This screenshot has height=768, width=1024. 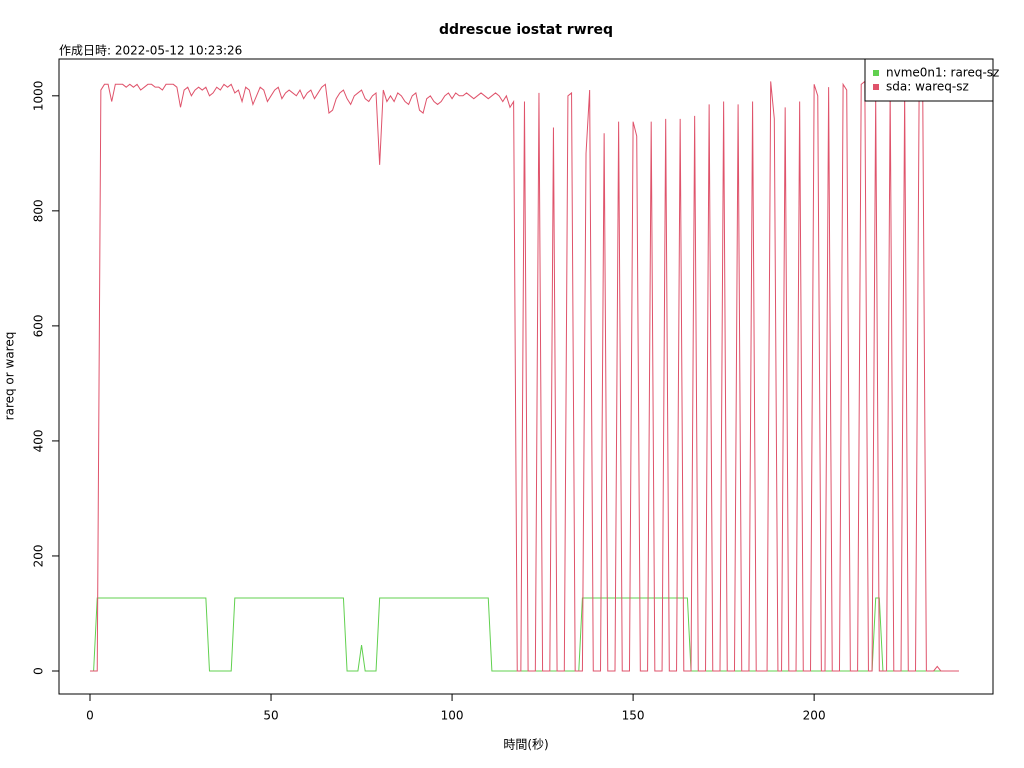 What do you see at coordinates (39, 96) in the screenshot?
I see `y-tick-label: 1000` at bounding box center [39, 96].